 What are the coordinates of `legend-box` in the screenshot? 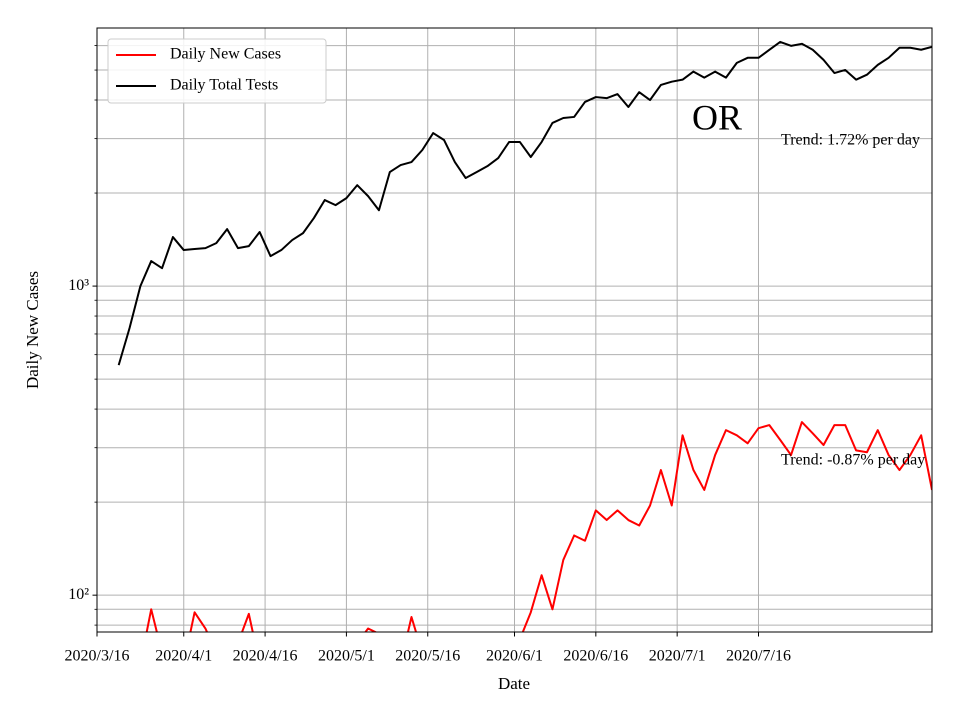 It's located at (217, 71).